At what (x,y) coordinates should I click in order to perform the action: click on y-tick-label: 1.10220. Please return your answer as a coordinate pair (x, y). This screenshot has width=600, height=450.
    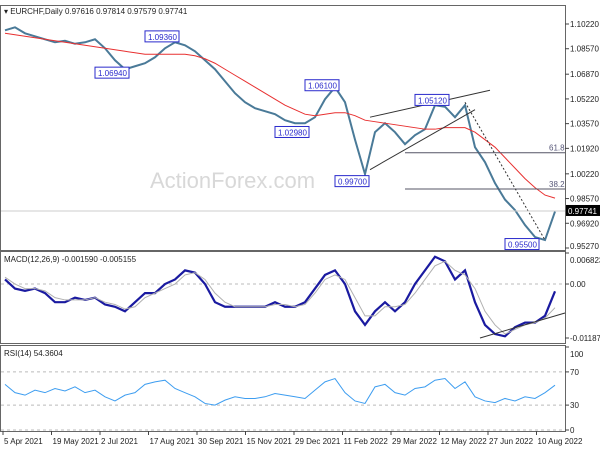
    Looking at the image, I should click on (584, 24).